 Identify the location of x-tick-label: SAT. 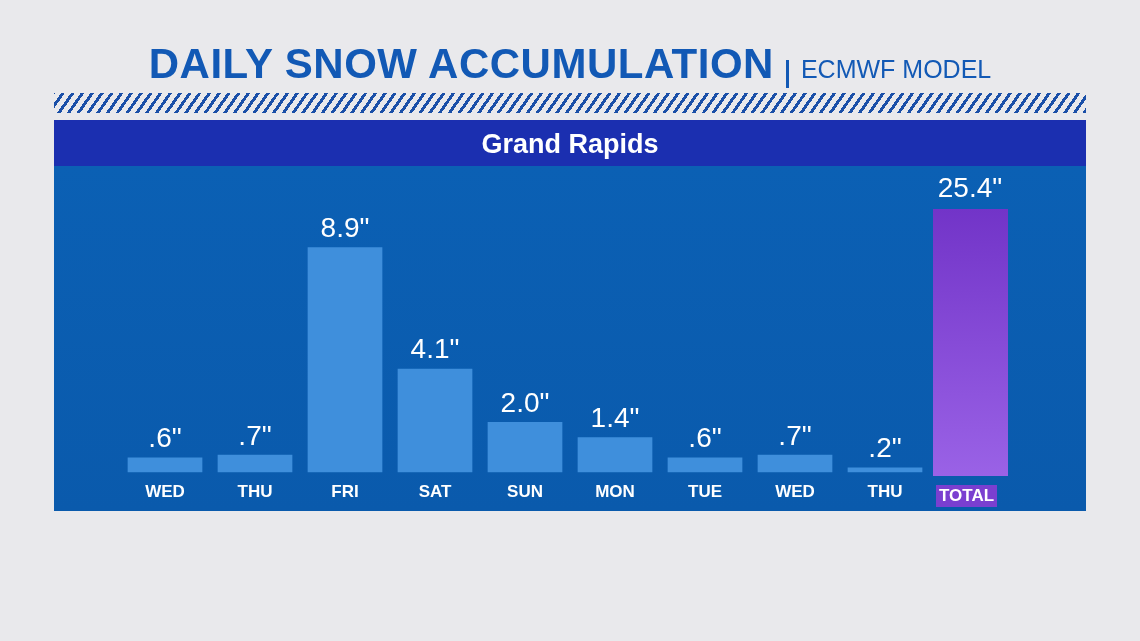
(435, 492).